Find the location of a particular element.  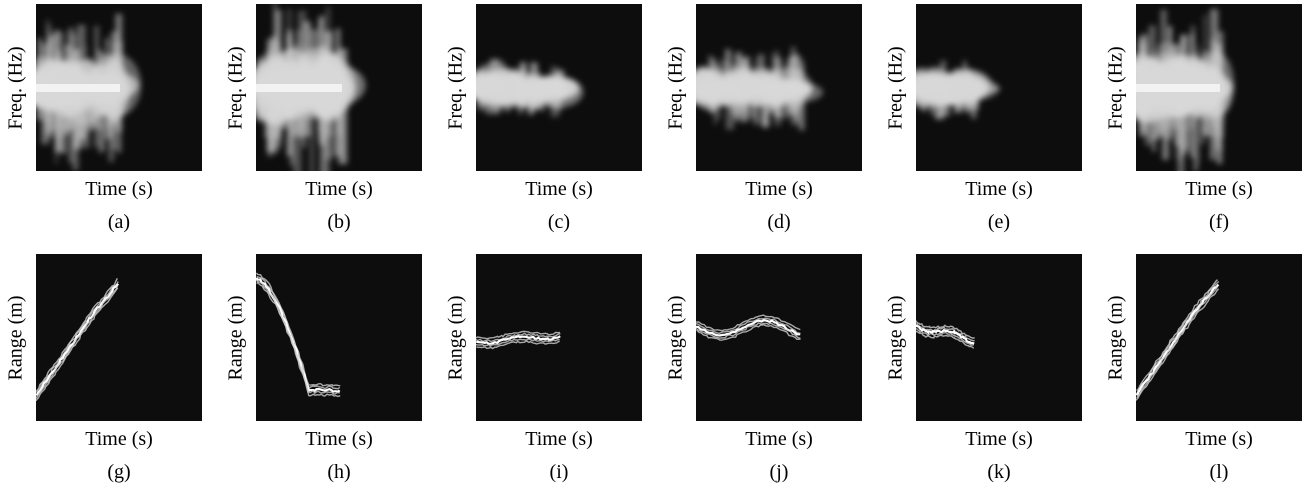

panel-caption: (j) is located at coordinates (779, 472).